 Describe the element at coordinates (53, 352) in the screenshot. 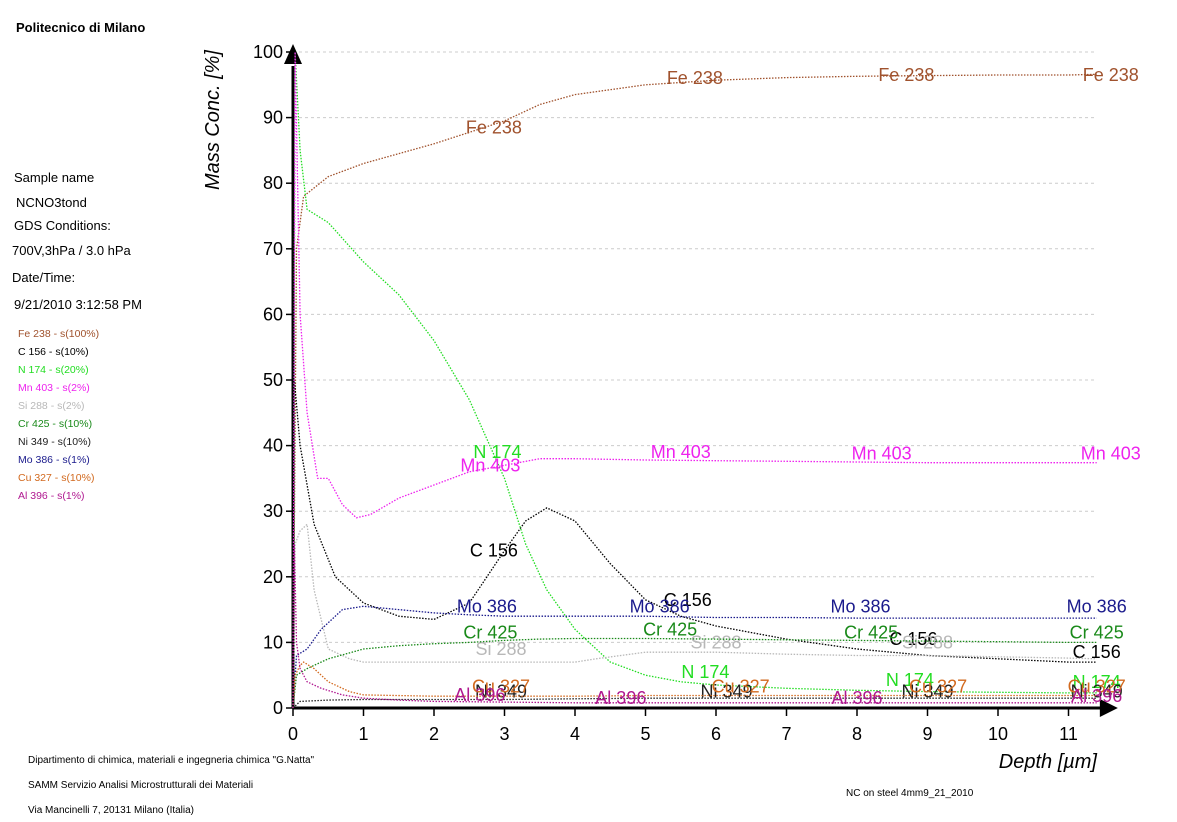

I see `legend-item: C 156 - s(10%)` at that location.